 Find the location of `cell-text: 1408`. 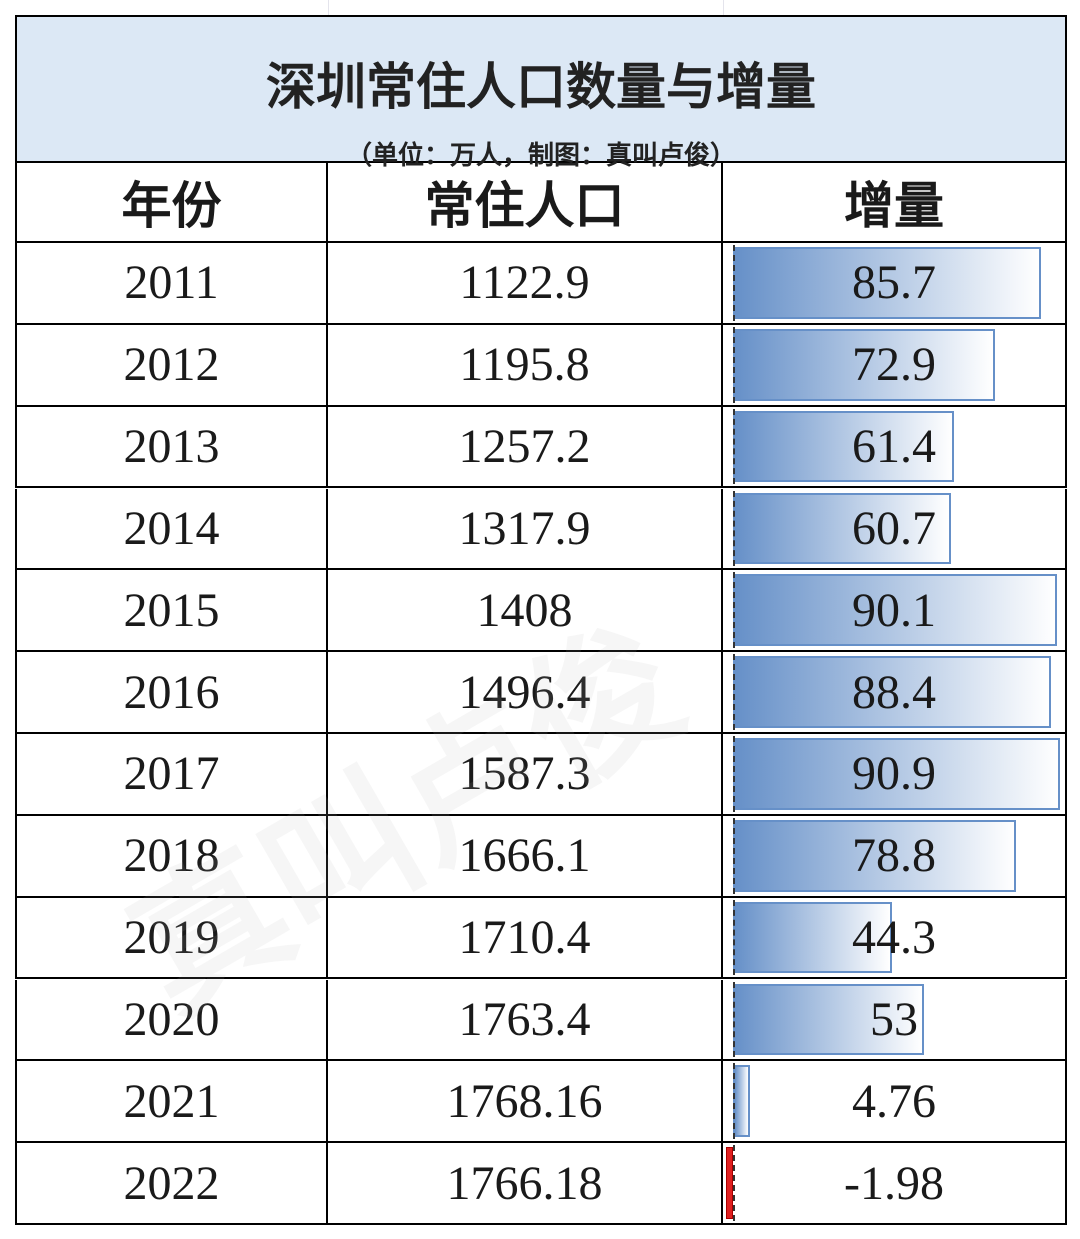

cell-text: 1408 is located at coordinates (524, 610).